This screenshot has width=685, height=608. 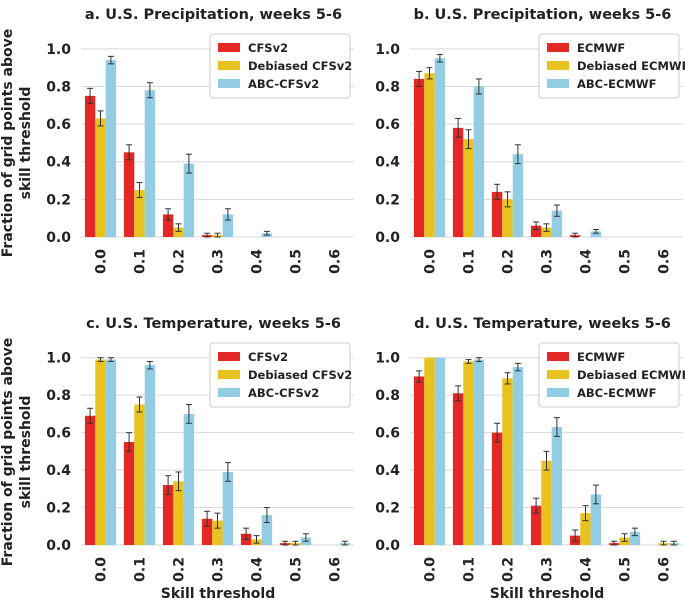 What do you see at coordinates (547, 594) in the screenshot?
I see `x-axis-label-right: Skill threshold` at bounding box center [547, 594].